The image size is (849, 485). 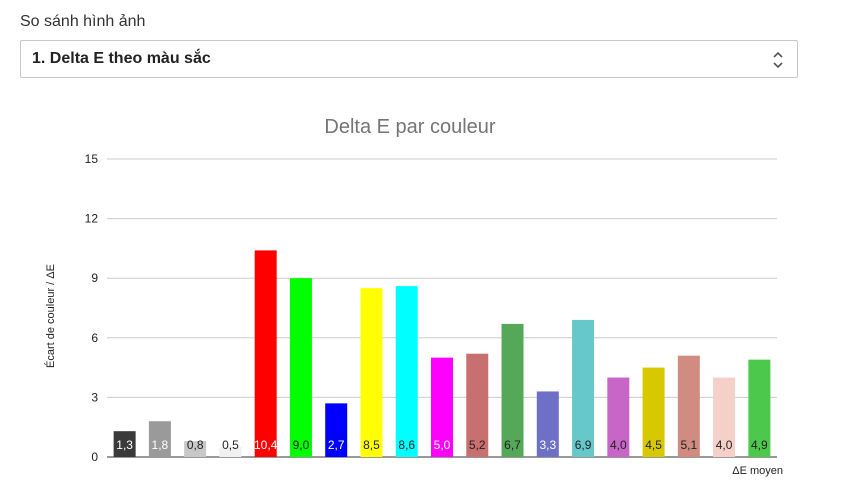 I want to click on bar-value-label: 3,3, so click(x=547, y=445).